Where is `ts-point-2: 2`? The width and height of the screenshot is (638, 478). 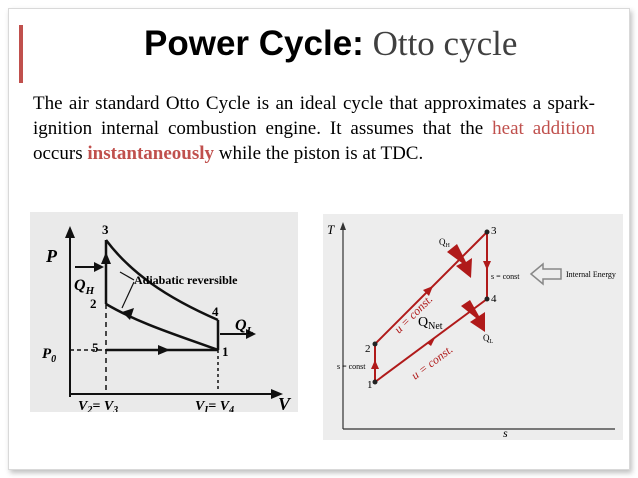
ts-point-2: 2 is located at coordinates (368, 349).